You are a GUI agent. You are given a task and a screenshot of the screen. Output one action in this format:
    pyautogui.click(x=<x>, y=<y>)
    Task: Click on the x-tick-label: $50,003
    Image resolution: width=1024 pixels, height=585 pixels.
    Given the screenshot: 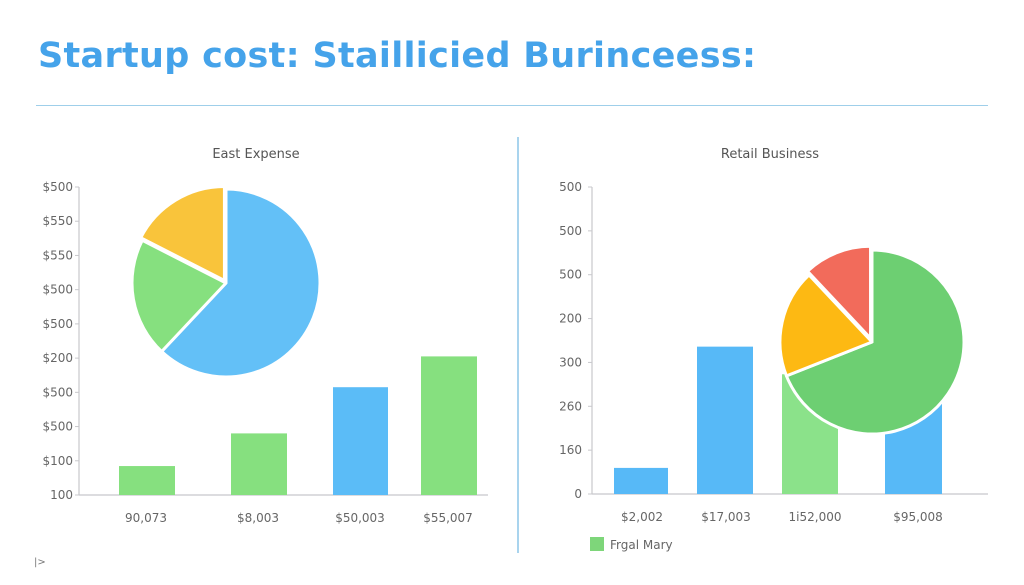 What is the action you would take?
    pyautogui.click(x=360, y=518)
    